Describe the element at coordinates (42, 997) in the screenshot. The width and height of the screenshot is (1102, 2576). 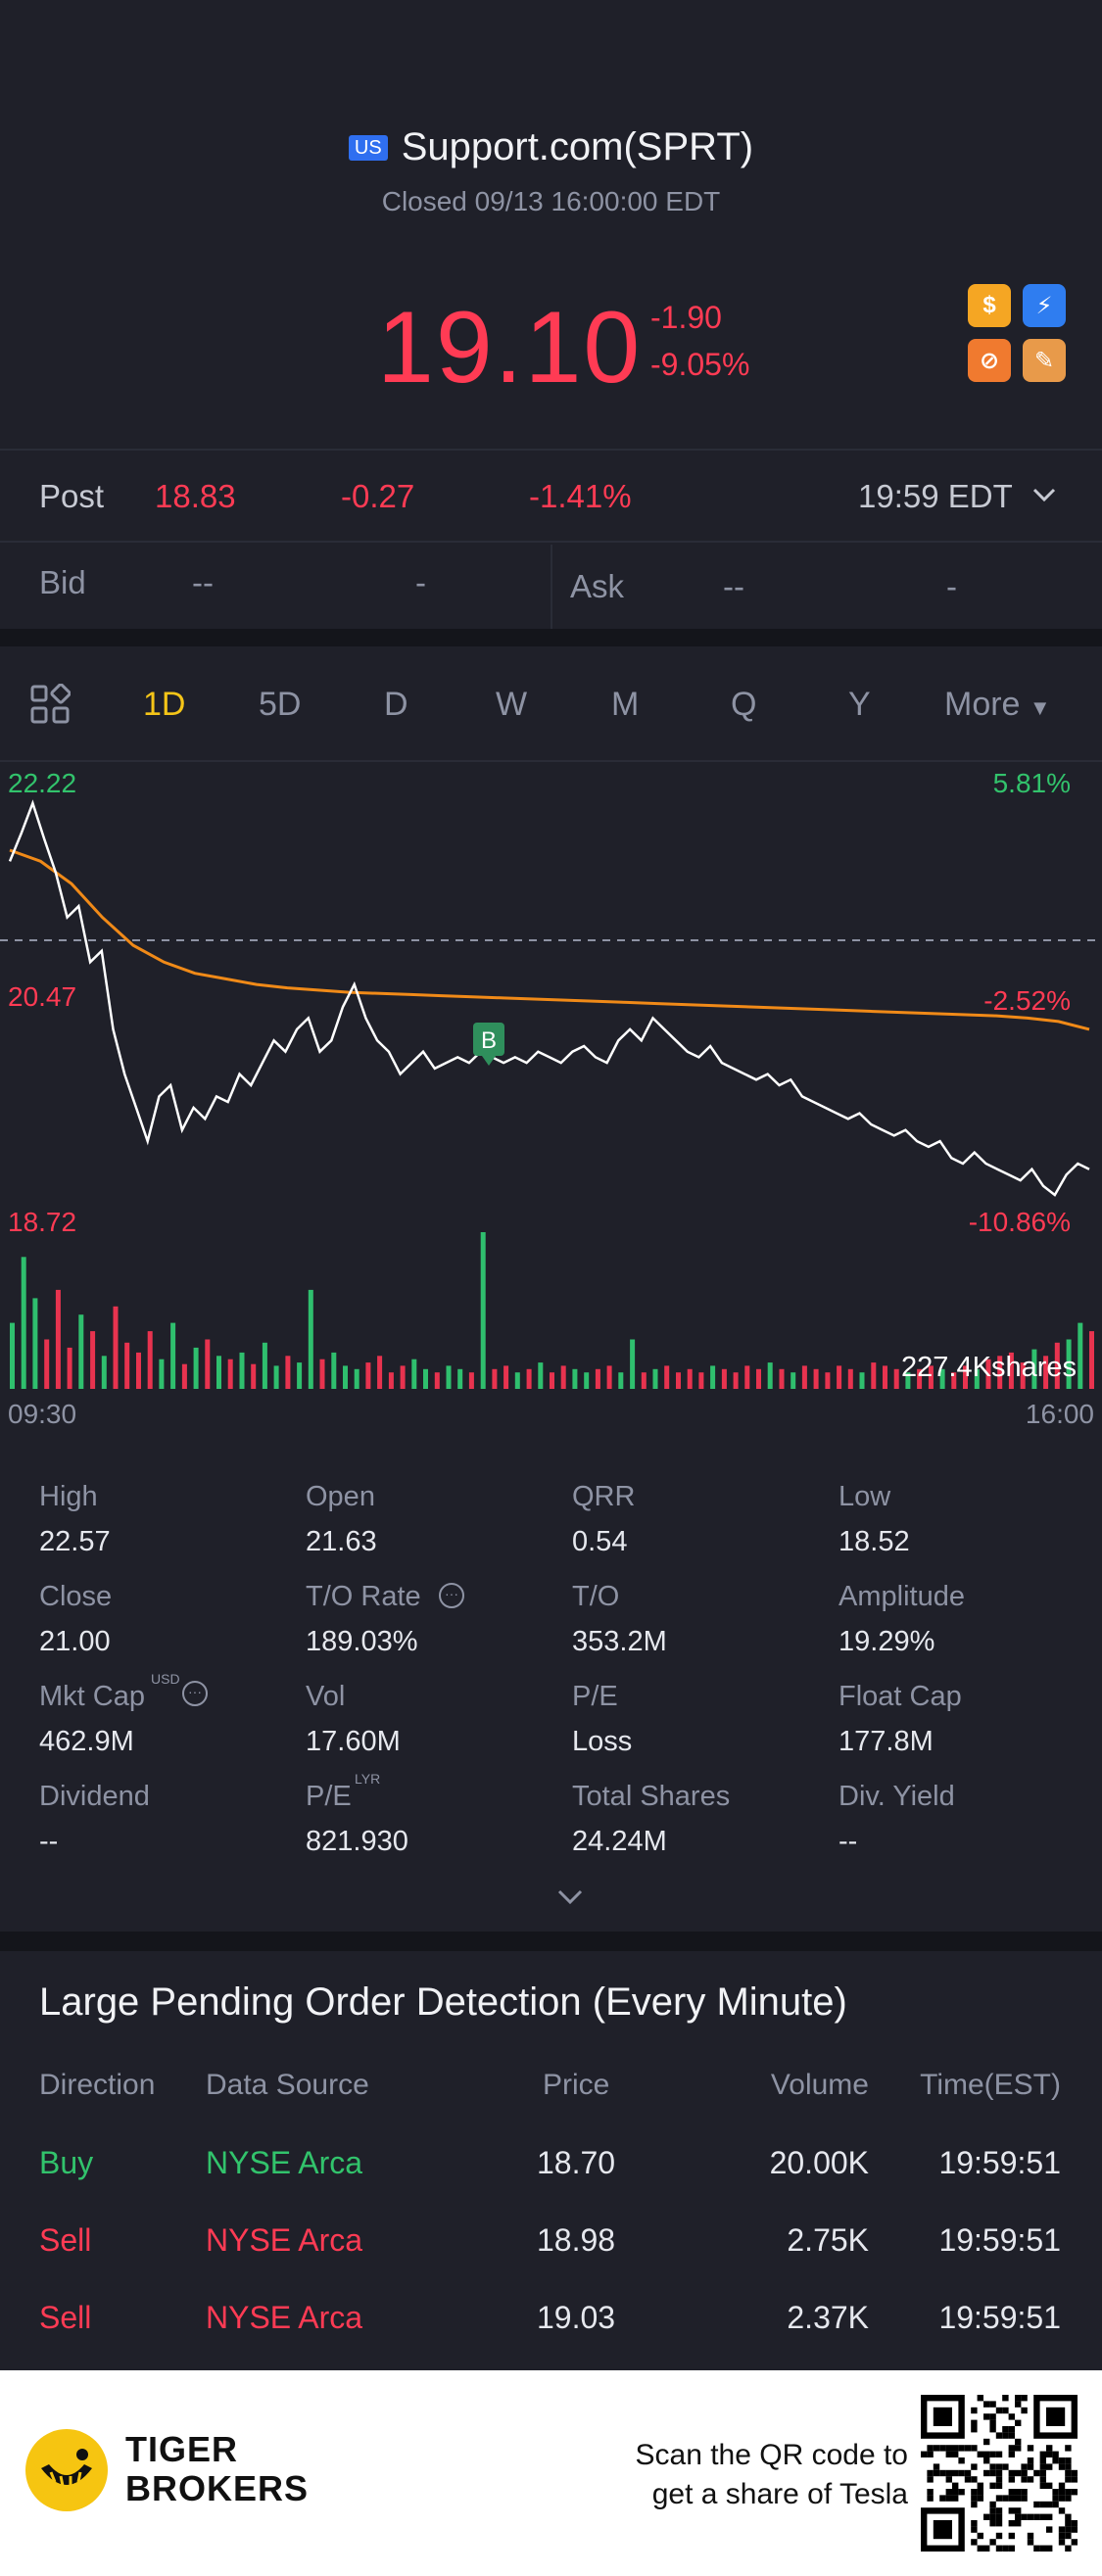
I see `y-axis-mid: 20.47` at that location.